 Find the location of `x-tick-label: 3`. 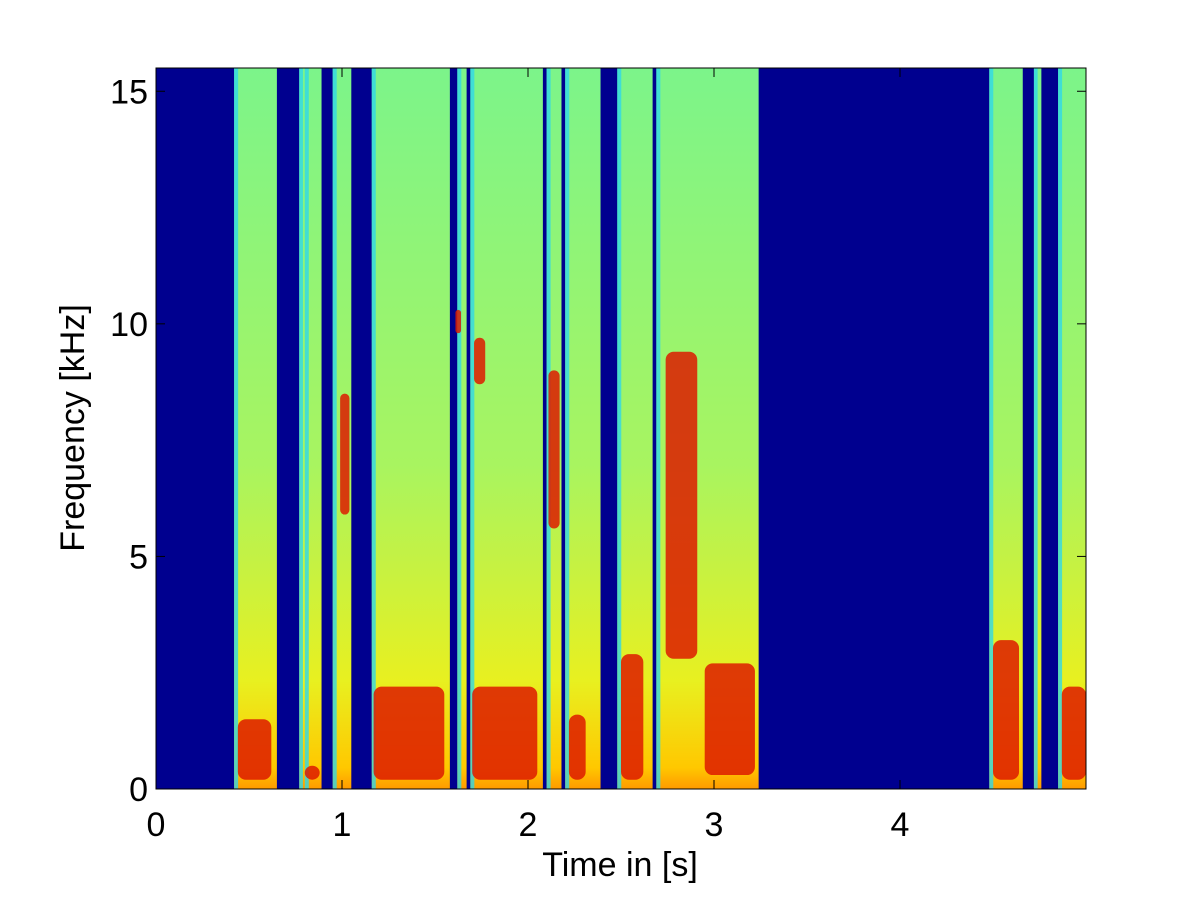

x-tick-label: 3 is located at coordinates (714, 825).